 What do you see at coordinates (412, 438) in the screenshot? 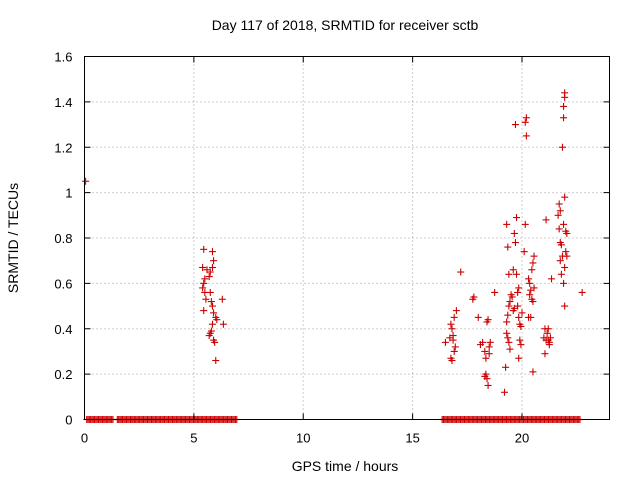
I see `x-tick-label: 15` at bounding box center [412, 438].